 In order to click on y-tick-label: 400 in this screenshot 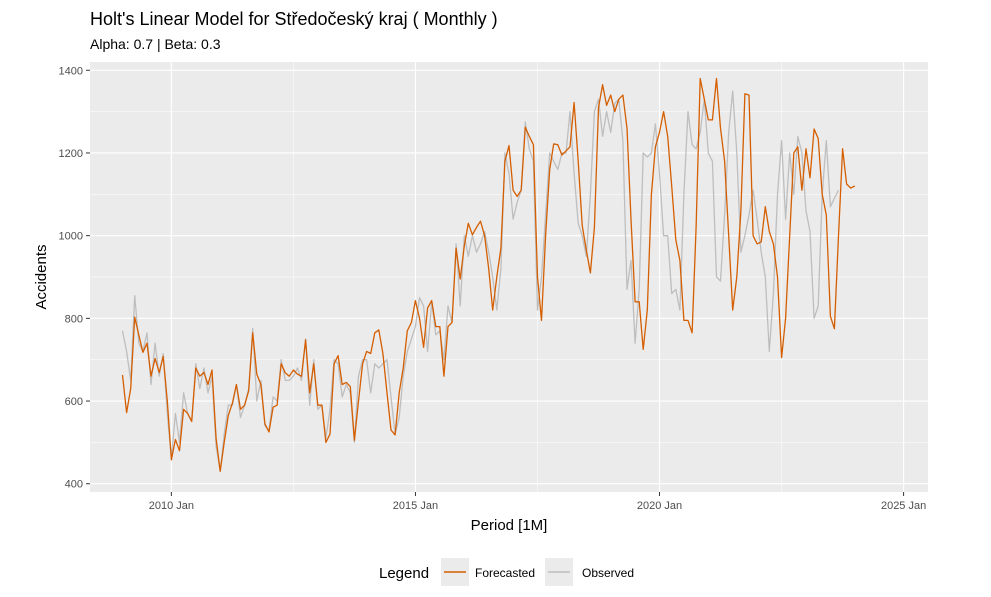, I will do `click(74, 485)`.